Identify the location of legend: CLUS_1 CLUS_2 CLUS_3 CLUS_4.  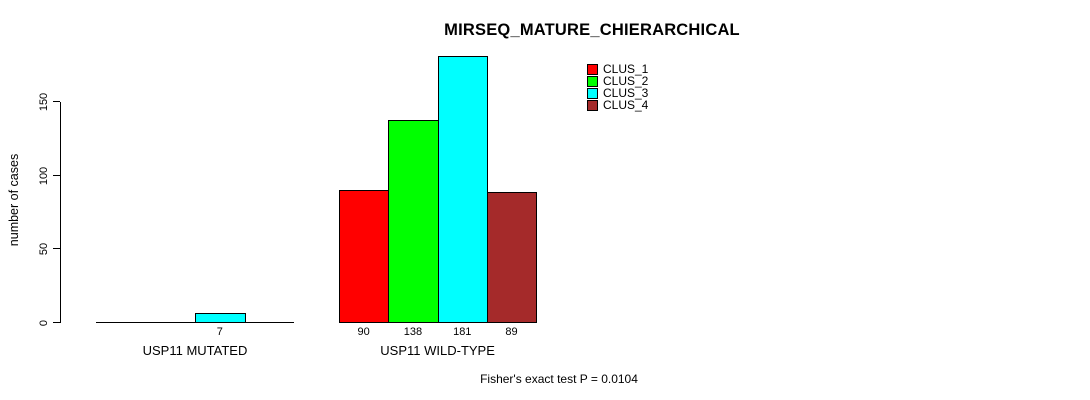
(617, 87).